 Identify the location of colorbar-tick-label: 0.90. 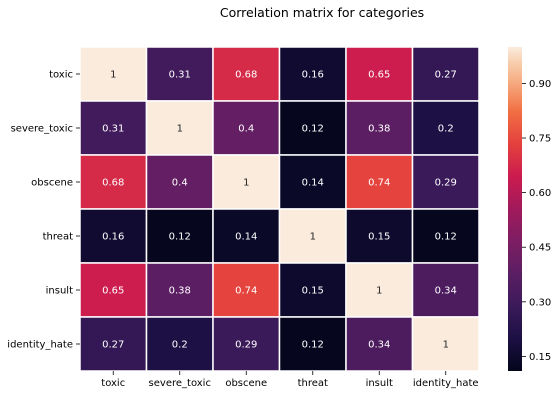
(540, 84).